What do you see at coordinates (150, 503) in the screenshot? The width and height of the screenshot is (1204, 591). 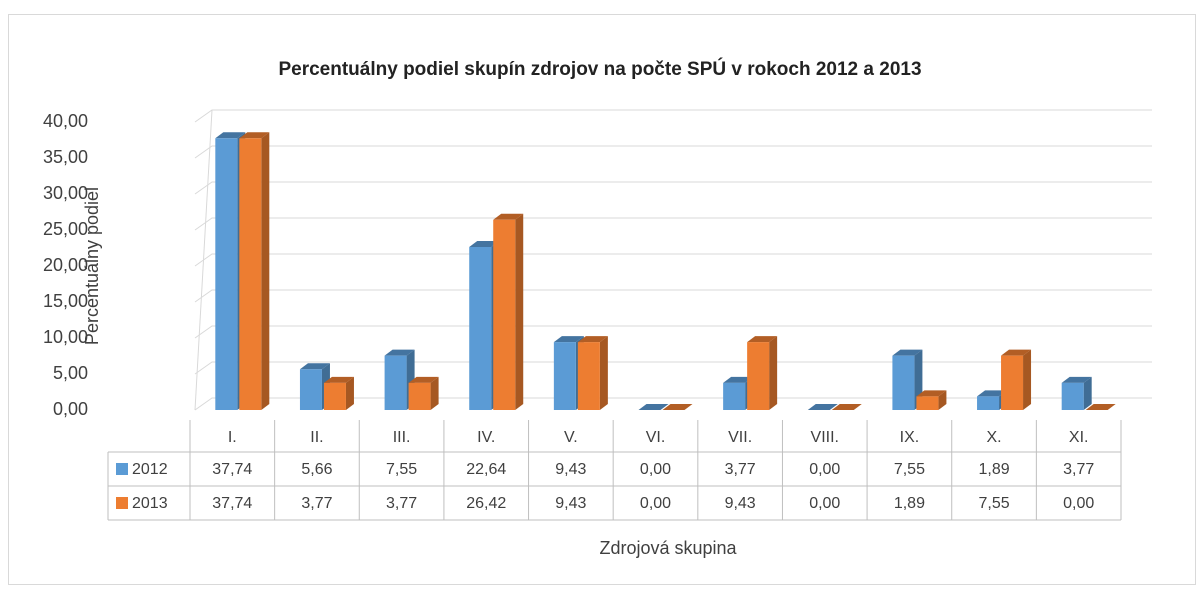 I see `legend-label: 2013` at bounding box center [150, 503].